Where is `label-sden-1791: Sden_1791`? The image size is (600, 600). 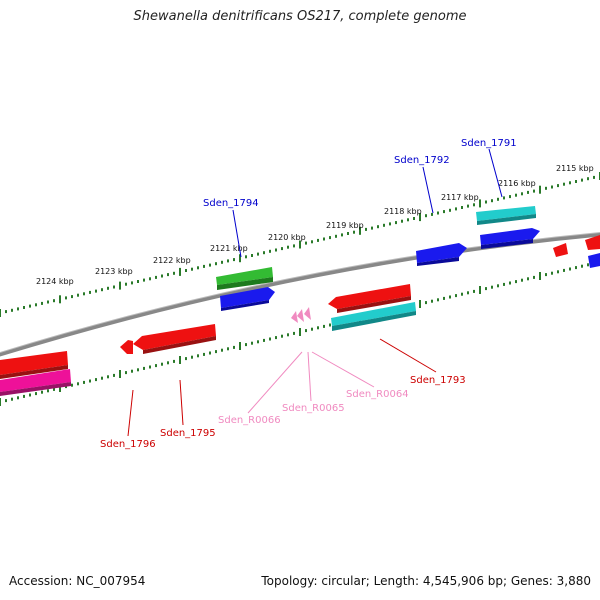
label-sden-1791: Sden_1791 is located at coordinates (489, 143).